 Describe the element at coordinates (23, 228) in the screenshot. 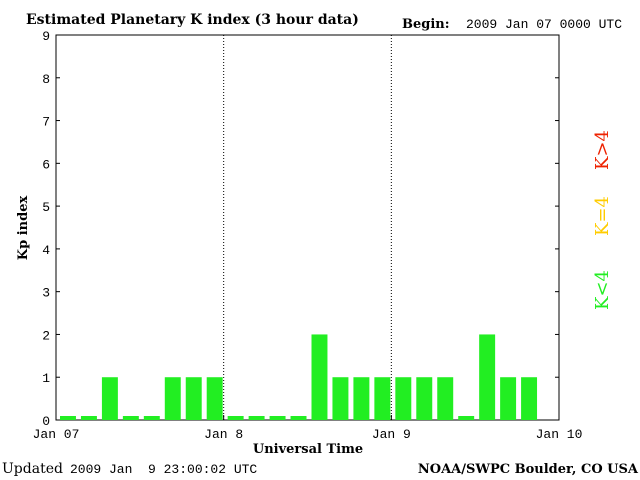

I see `y-axis-label: Kp index` at that location.